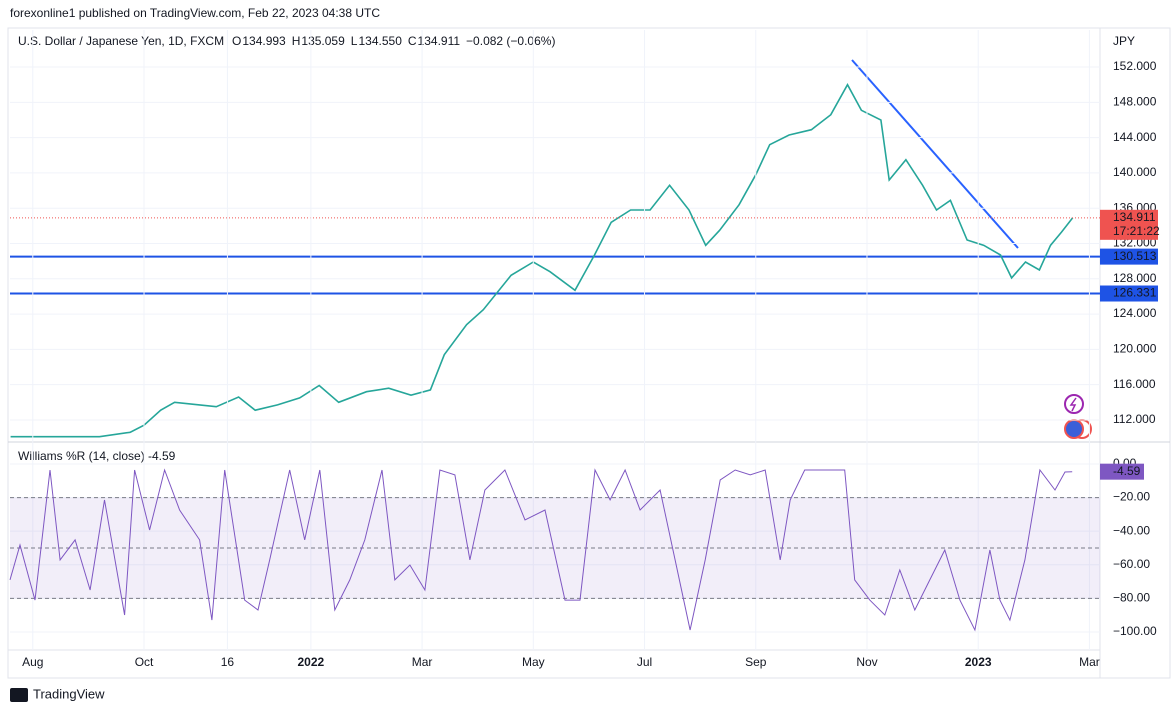 The width and height of the screenshot is (1176, 713). Describe the element at coordinates (380, 41) in the screenshot. I see `ohlc-value: 134.550` at that location.